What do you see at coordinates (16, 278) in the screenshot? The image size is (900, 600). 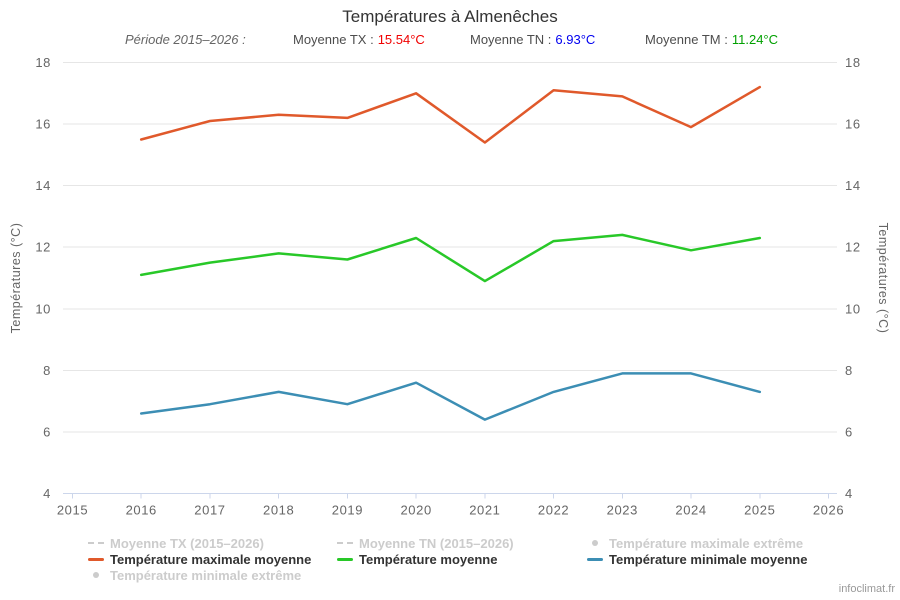 I see `y-axis-title-left: Températures (°C)` at bounding box center [16, 278].